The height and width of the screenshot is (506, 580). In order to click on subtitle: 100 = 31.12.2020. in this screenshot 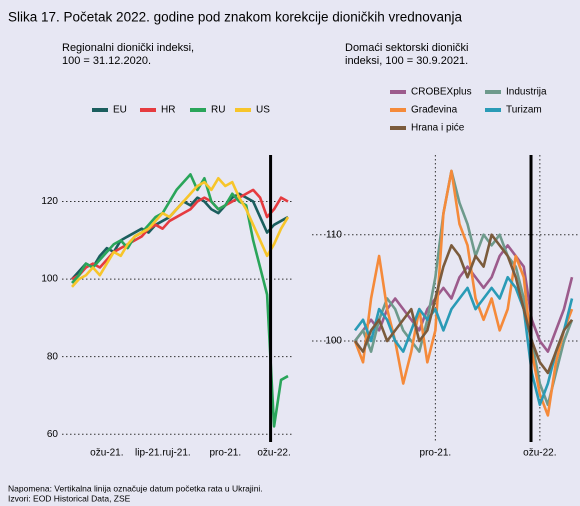, I will do `click(106, 61)`.